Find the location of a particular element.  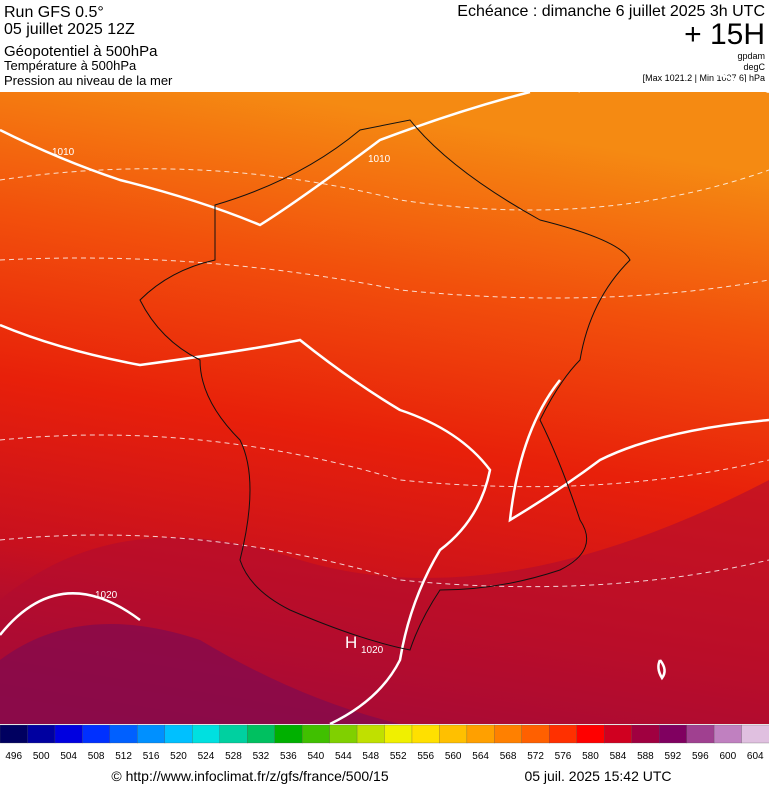

shade is located at coordinates (200, 674).